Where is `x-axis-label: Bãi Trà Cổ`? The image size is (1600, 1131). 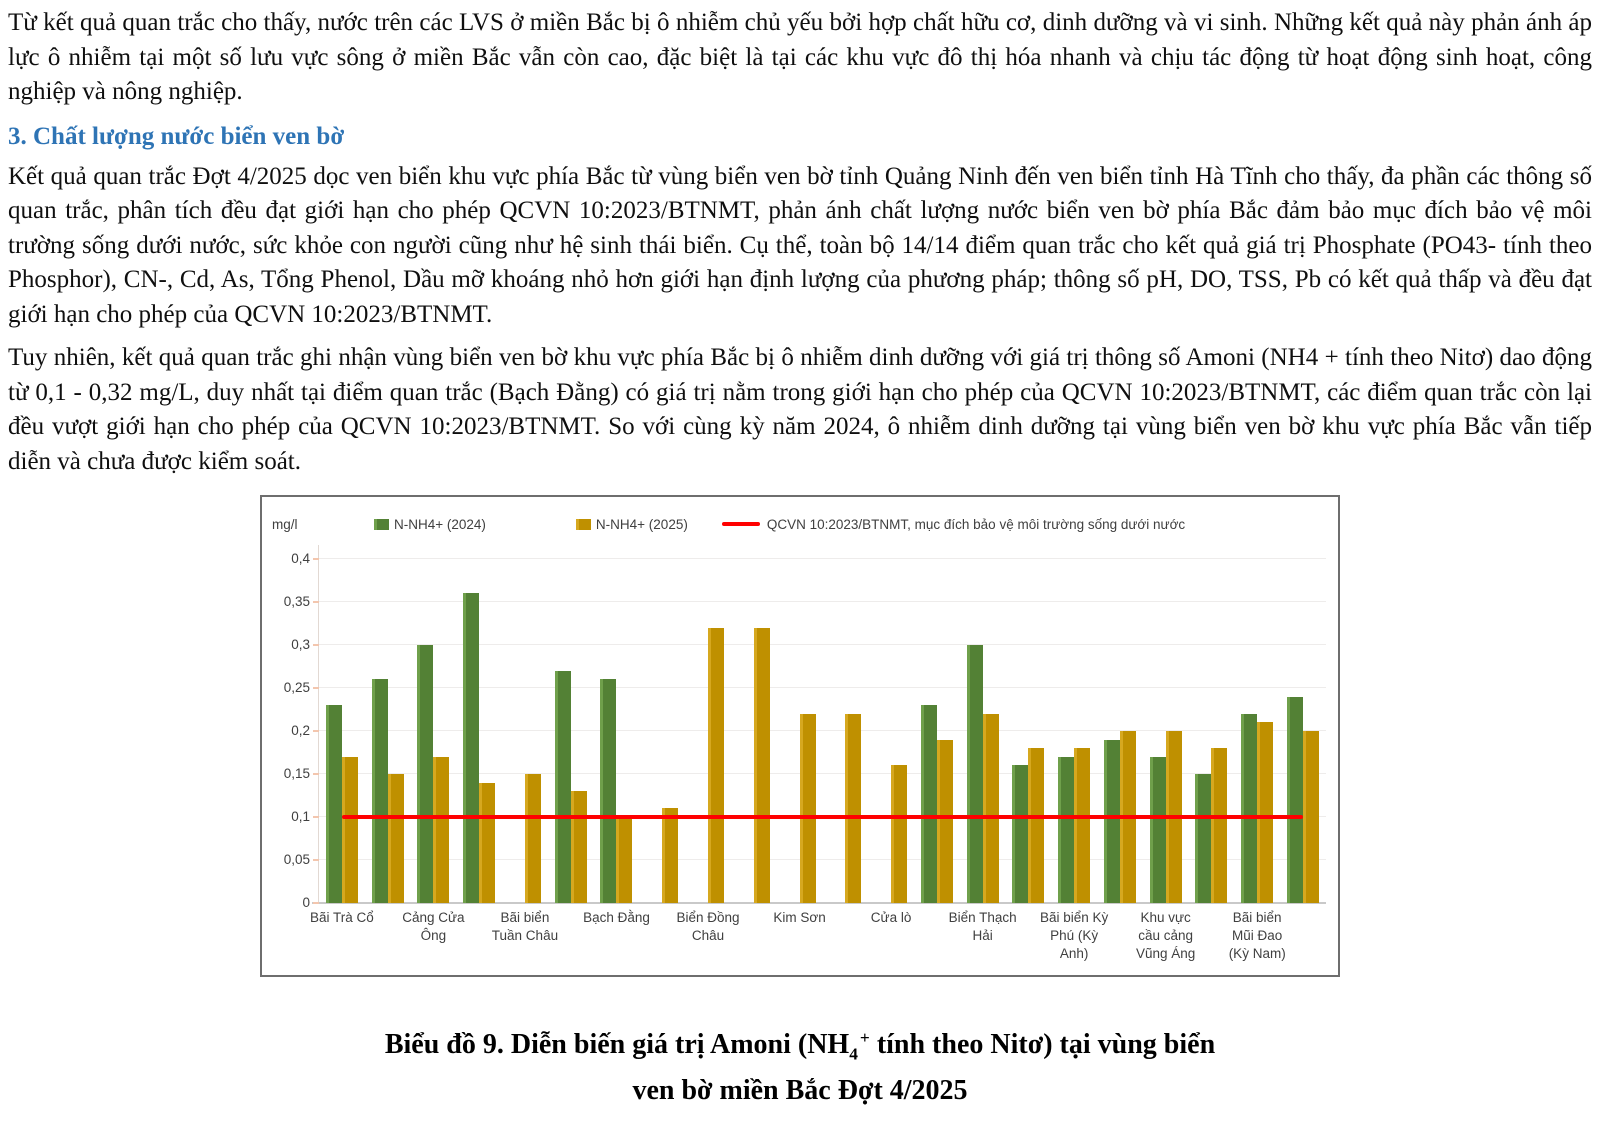 x-axis-label: Bãi Trà Cổ is located at coordinates (341, 917).